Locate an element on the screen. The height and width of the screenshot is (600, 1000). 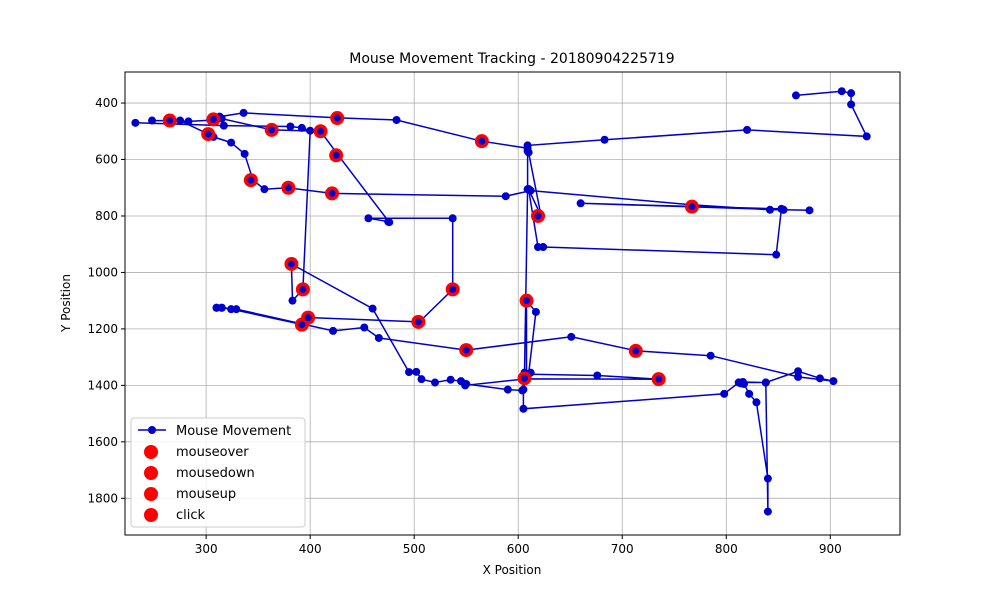
chart-title: Mouse Movement Tracking - 20180904225719 is located at coordinates (511, 59).